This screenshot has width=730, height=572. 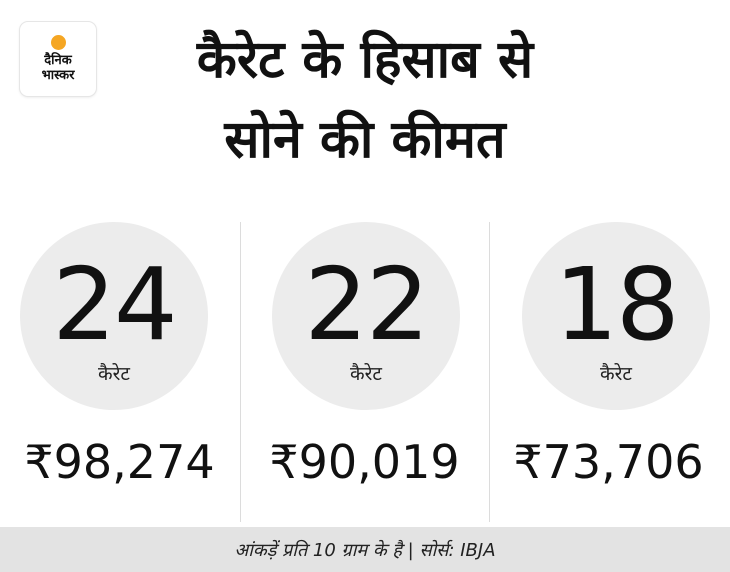 I want to click on karat-value: 24, so click(x=114, y=304).